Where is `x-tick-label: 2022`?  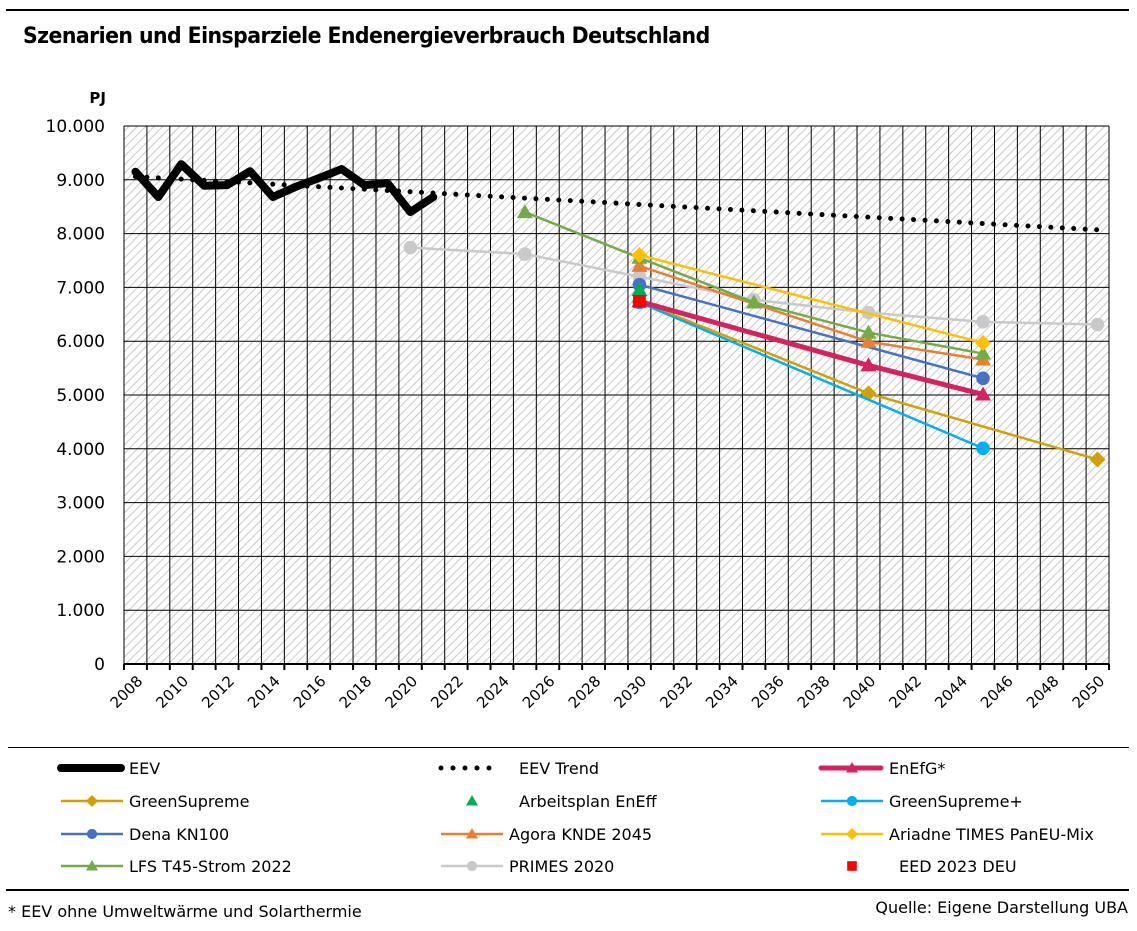 x-tick-label: 2022 is located at coordinates (447, 692).